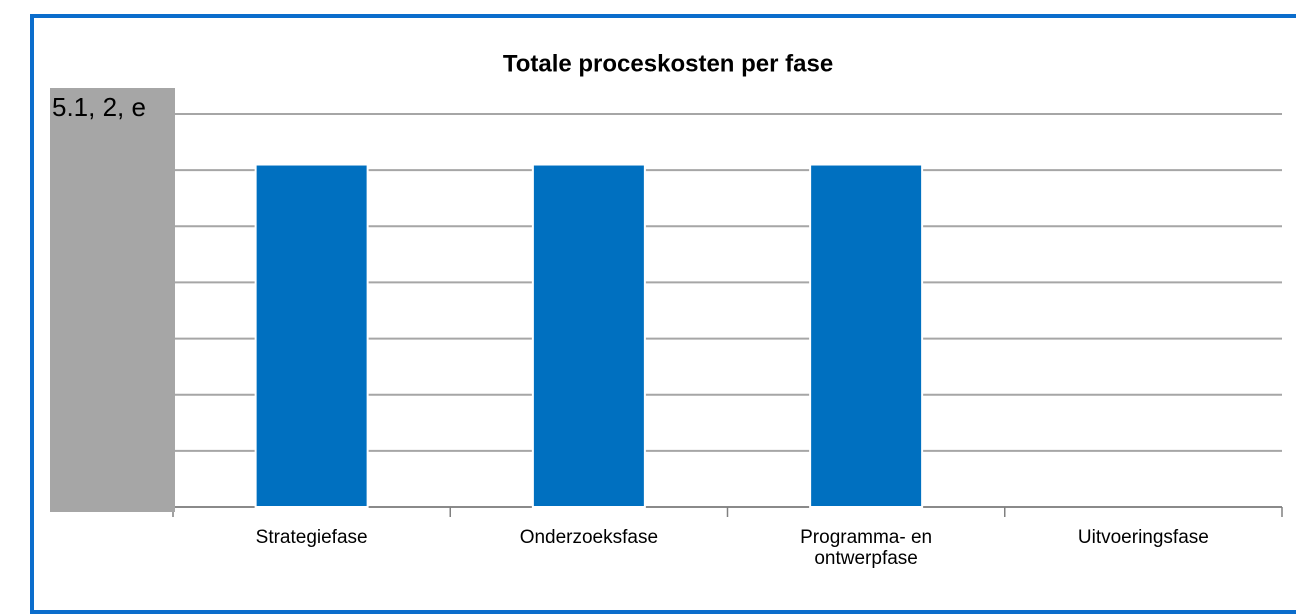 This screenshot has height=614, width=1296. What do you see at coordinates (589, 537) in the screenshot?
I see `x-tick-label: Onderzoeksfase` at bounding box center [589, 537].